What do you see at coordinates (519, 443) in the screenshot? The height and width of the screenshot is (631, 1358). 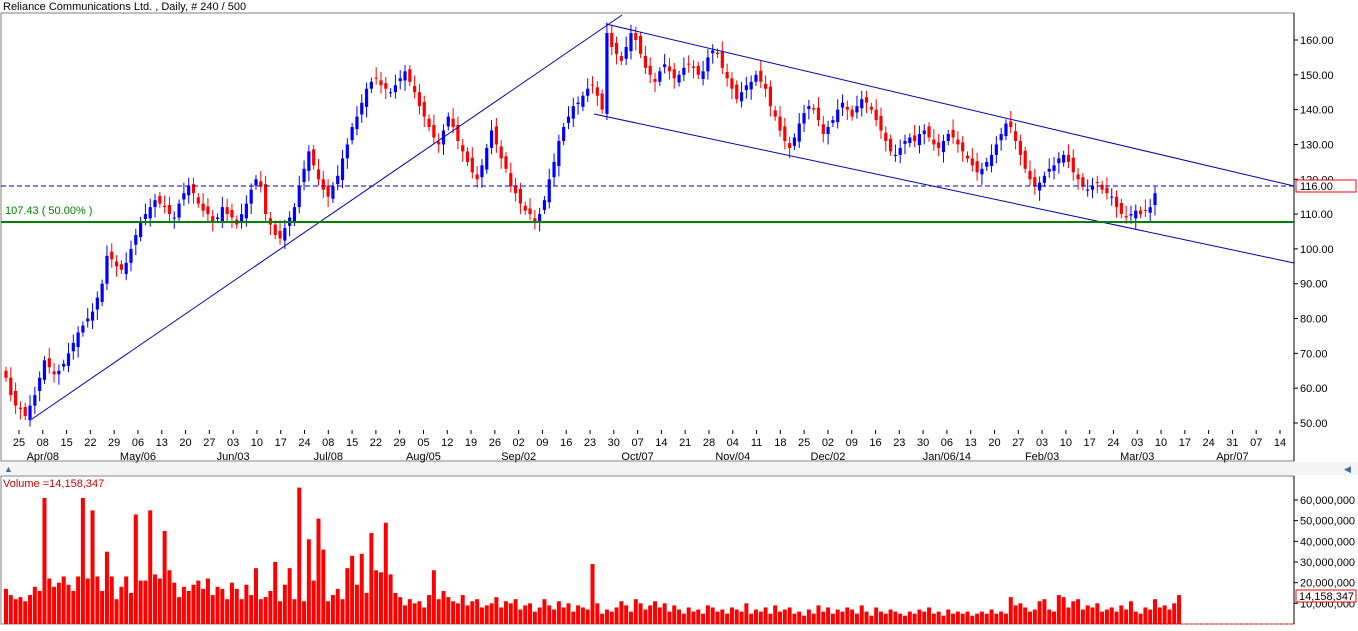 I see `x-day-tick-label: 02` at bounding box center [519, 443].